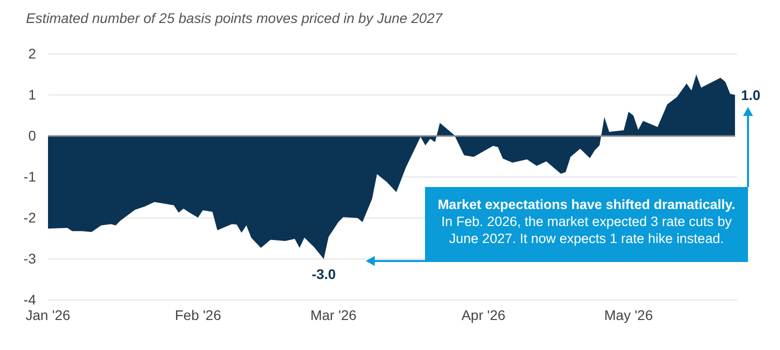 This screenshot has width=780, height=350. What do you see at coordinates (235, 18) in the screenshot?
I see `chart-title: Estimated number of 25 basis points moves priced in by June 2027` at bounding box center [235, 18].